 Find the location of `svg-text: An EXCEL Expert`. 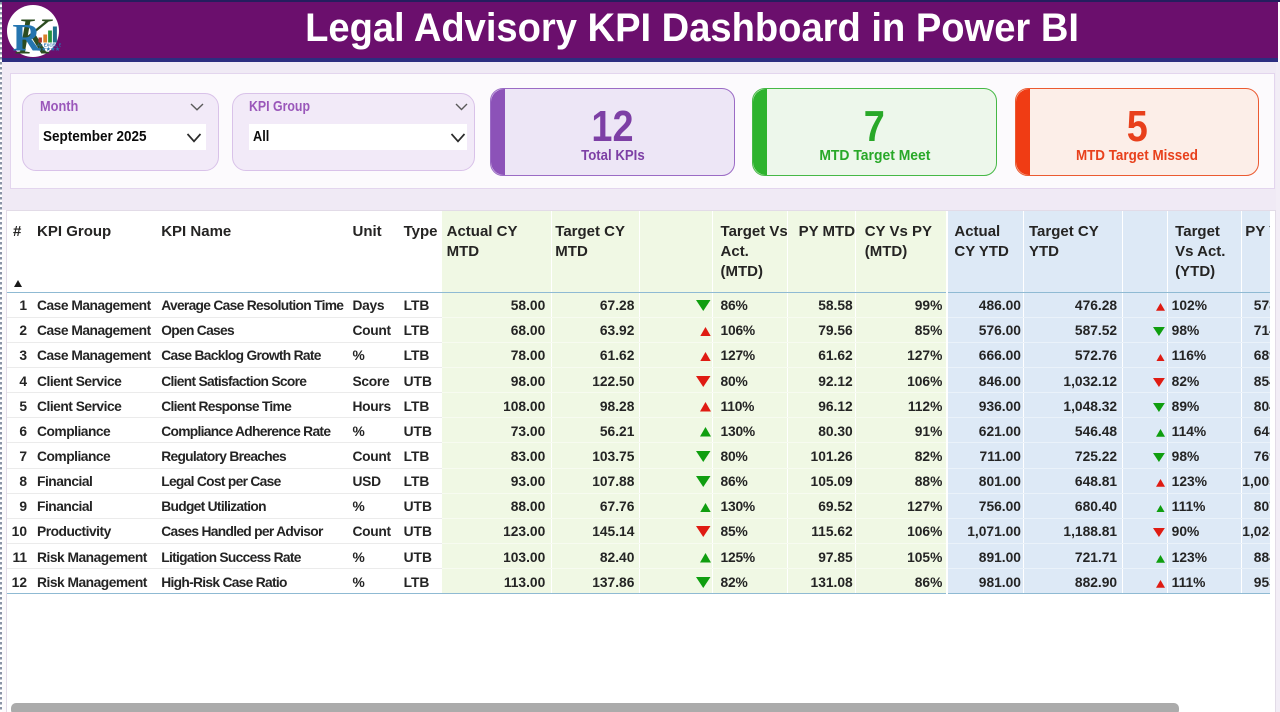

svg-text: An EXCEL Expert is located at coordinates (49, 45).